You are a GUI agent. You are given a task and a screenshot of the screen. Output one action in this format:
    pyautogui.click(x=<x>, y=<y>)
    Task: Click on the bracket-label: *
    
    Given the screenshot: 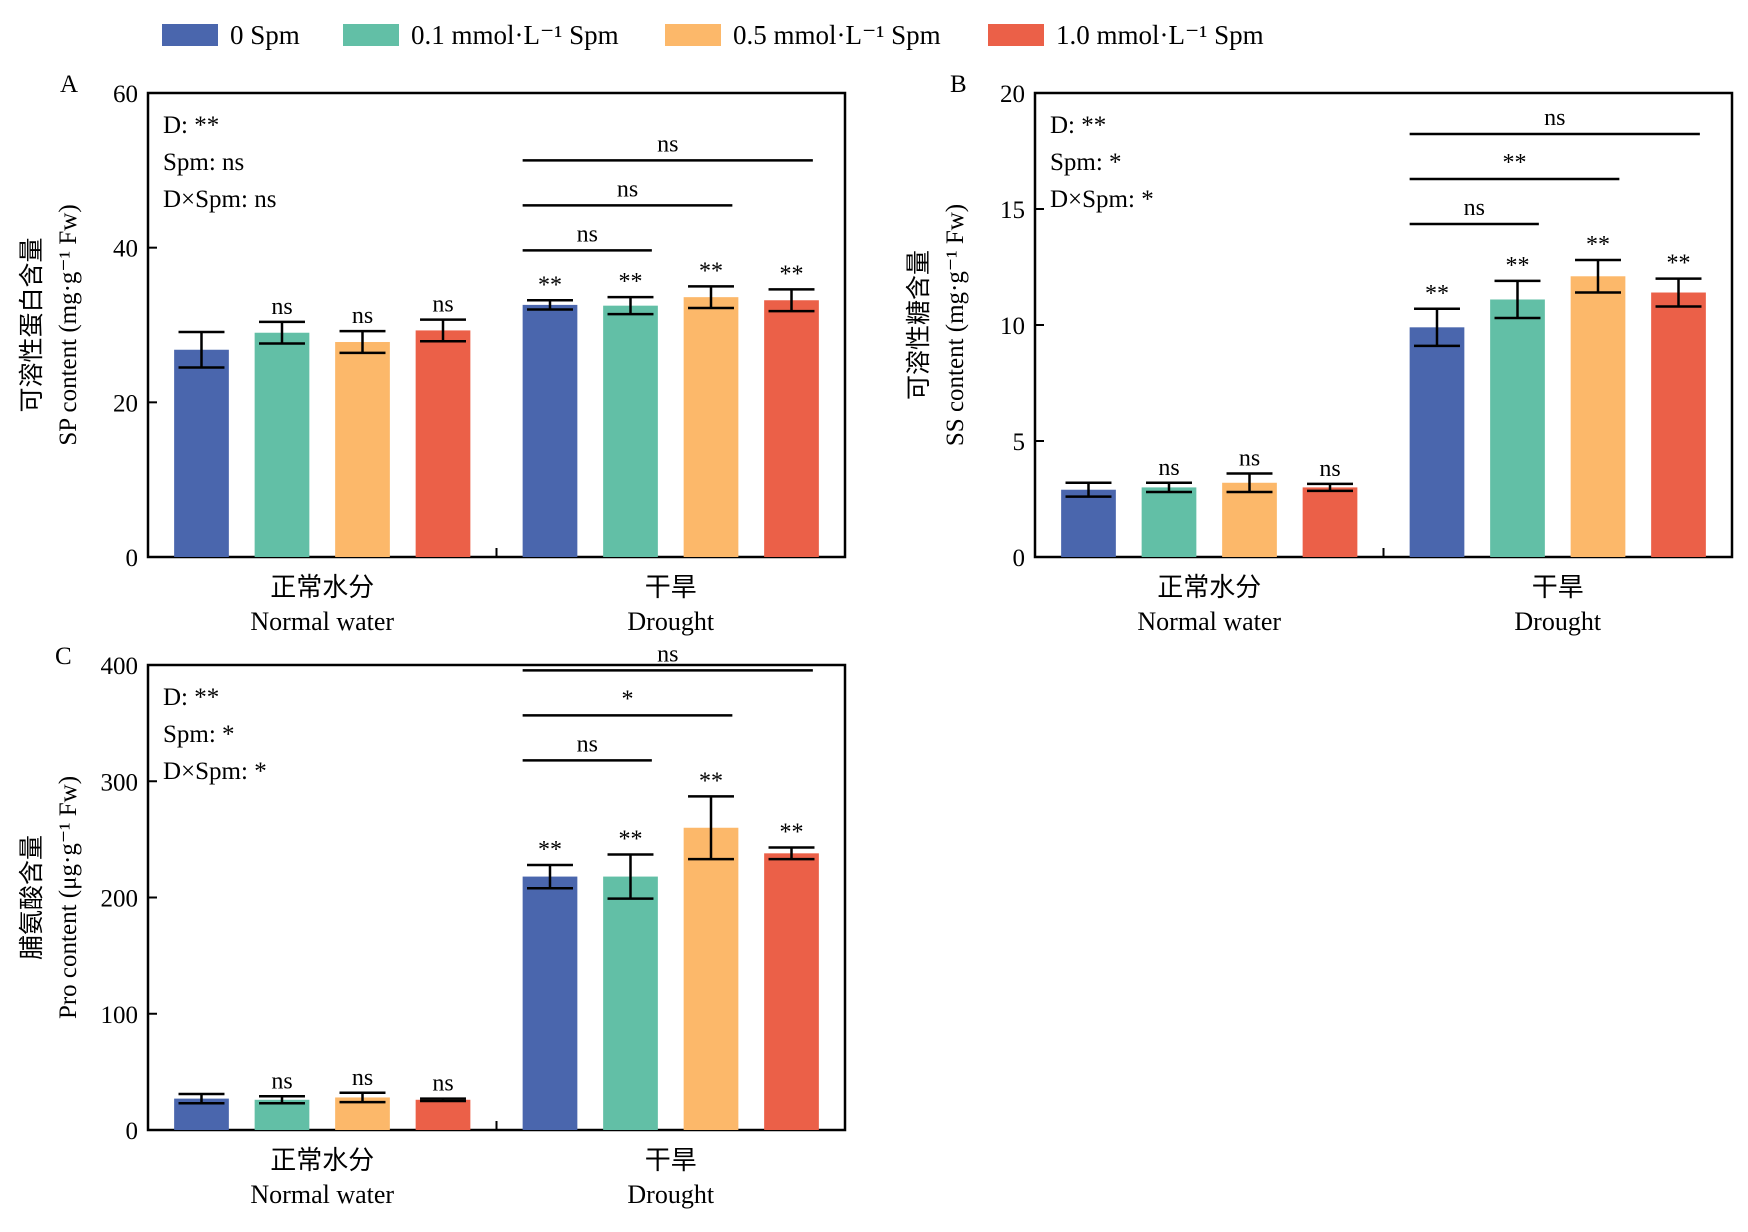 What is the action you would take?
    pyautogui.click(x=627, y=699)
    